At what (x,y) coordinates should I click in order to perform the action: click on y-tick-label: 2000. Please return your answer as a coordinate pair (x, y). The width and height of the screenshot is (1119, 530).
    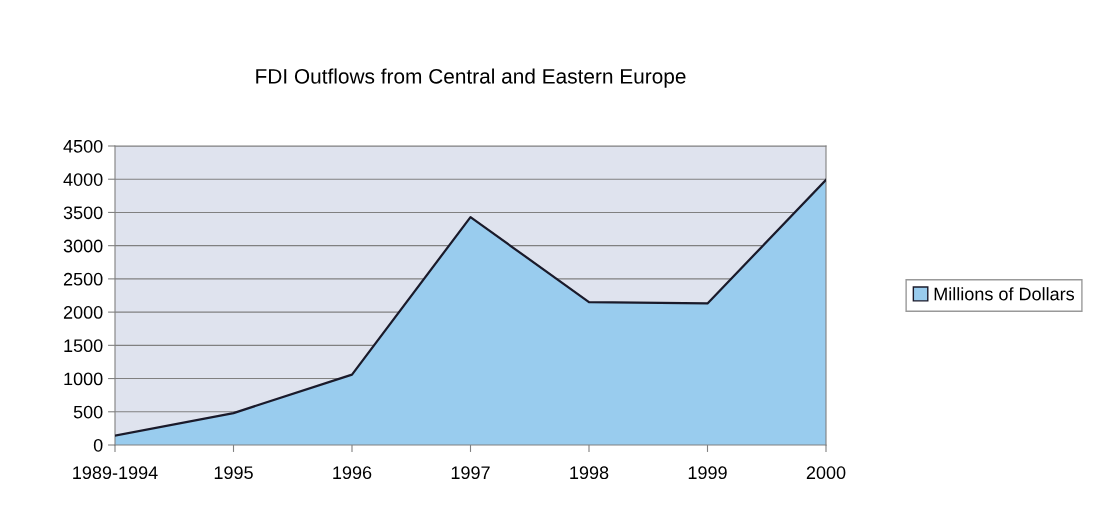
    Looking at the image, I should click on (83, 312).